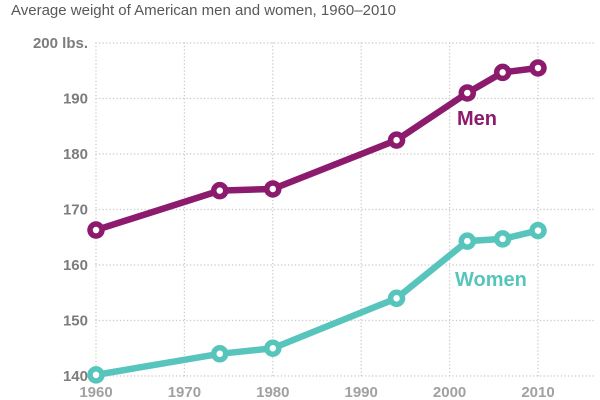 The width and height of the screenshot is (600, 400). I want to click on x-tick-label: 1980, so click(272, 392).